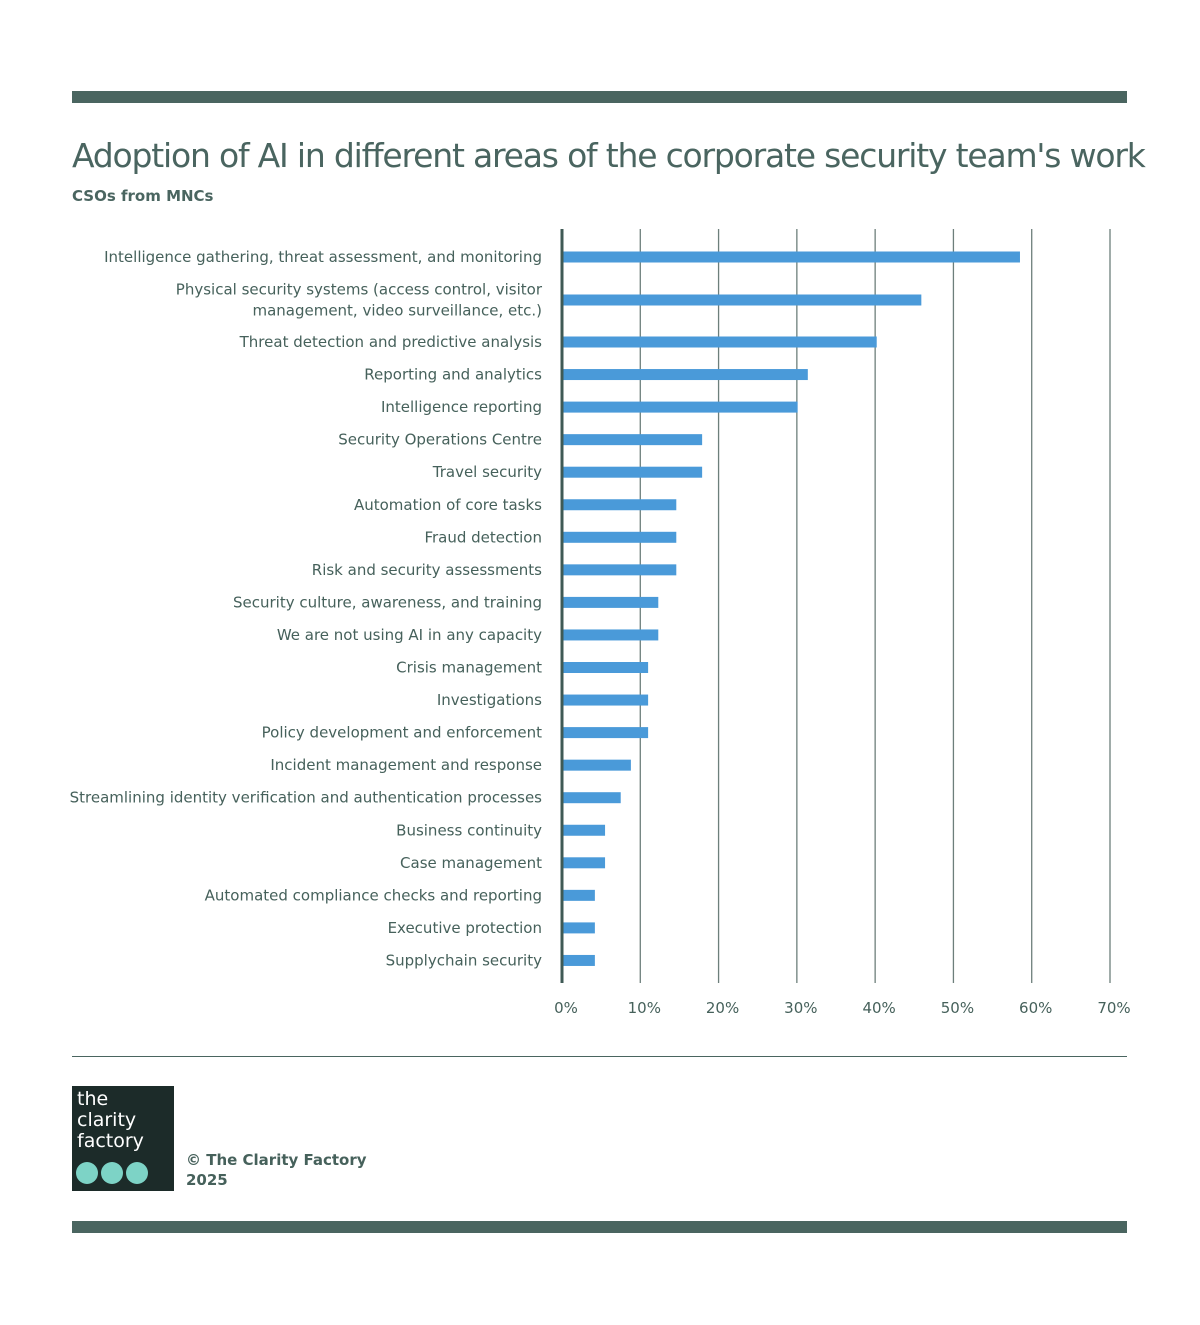  I want to click on tick-label: 50%, so click(957, 1008).